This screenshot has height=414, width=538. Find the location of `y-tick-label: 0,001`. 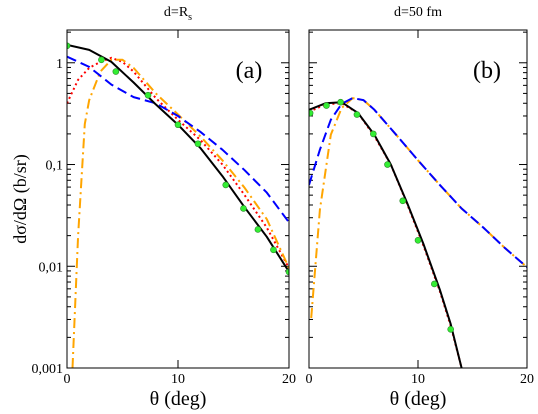

y-tick-label: 0,001 is located at coordinates (48, 369).